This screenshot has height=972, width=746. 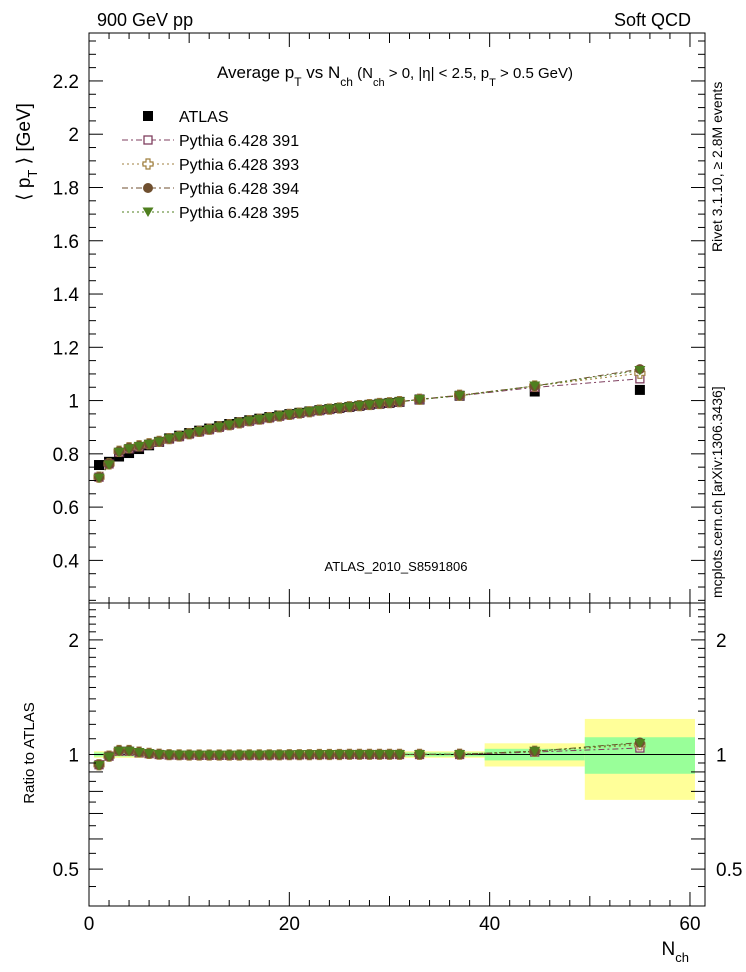 What do you see at coordinates (721, 756) in the screenshot?
I see `ratio-tick-label-right: 1` at bounding box center [721, 756].